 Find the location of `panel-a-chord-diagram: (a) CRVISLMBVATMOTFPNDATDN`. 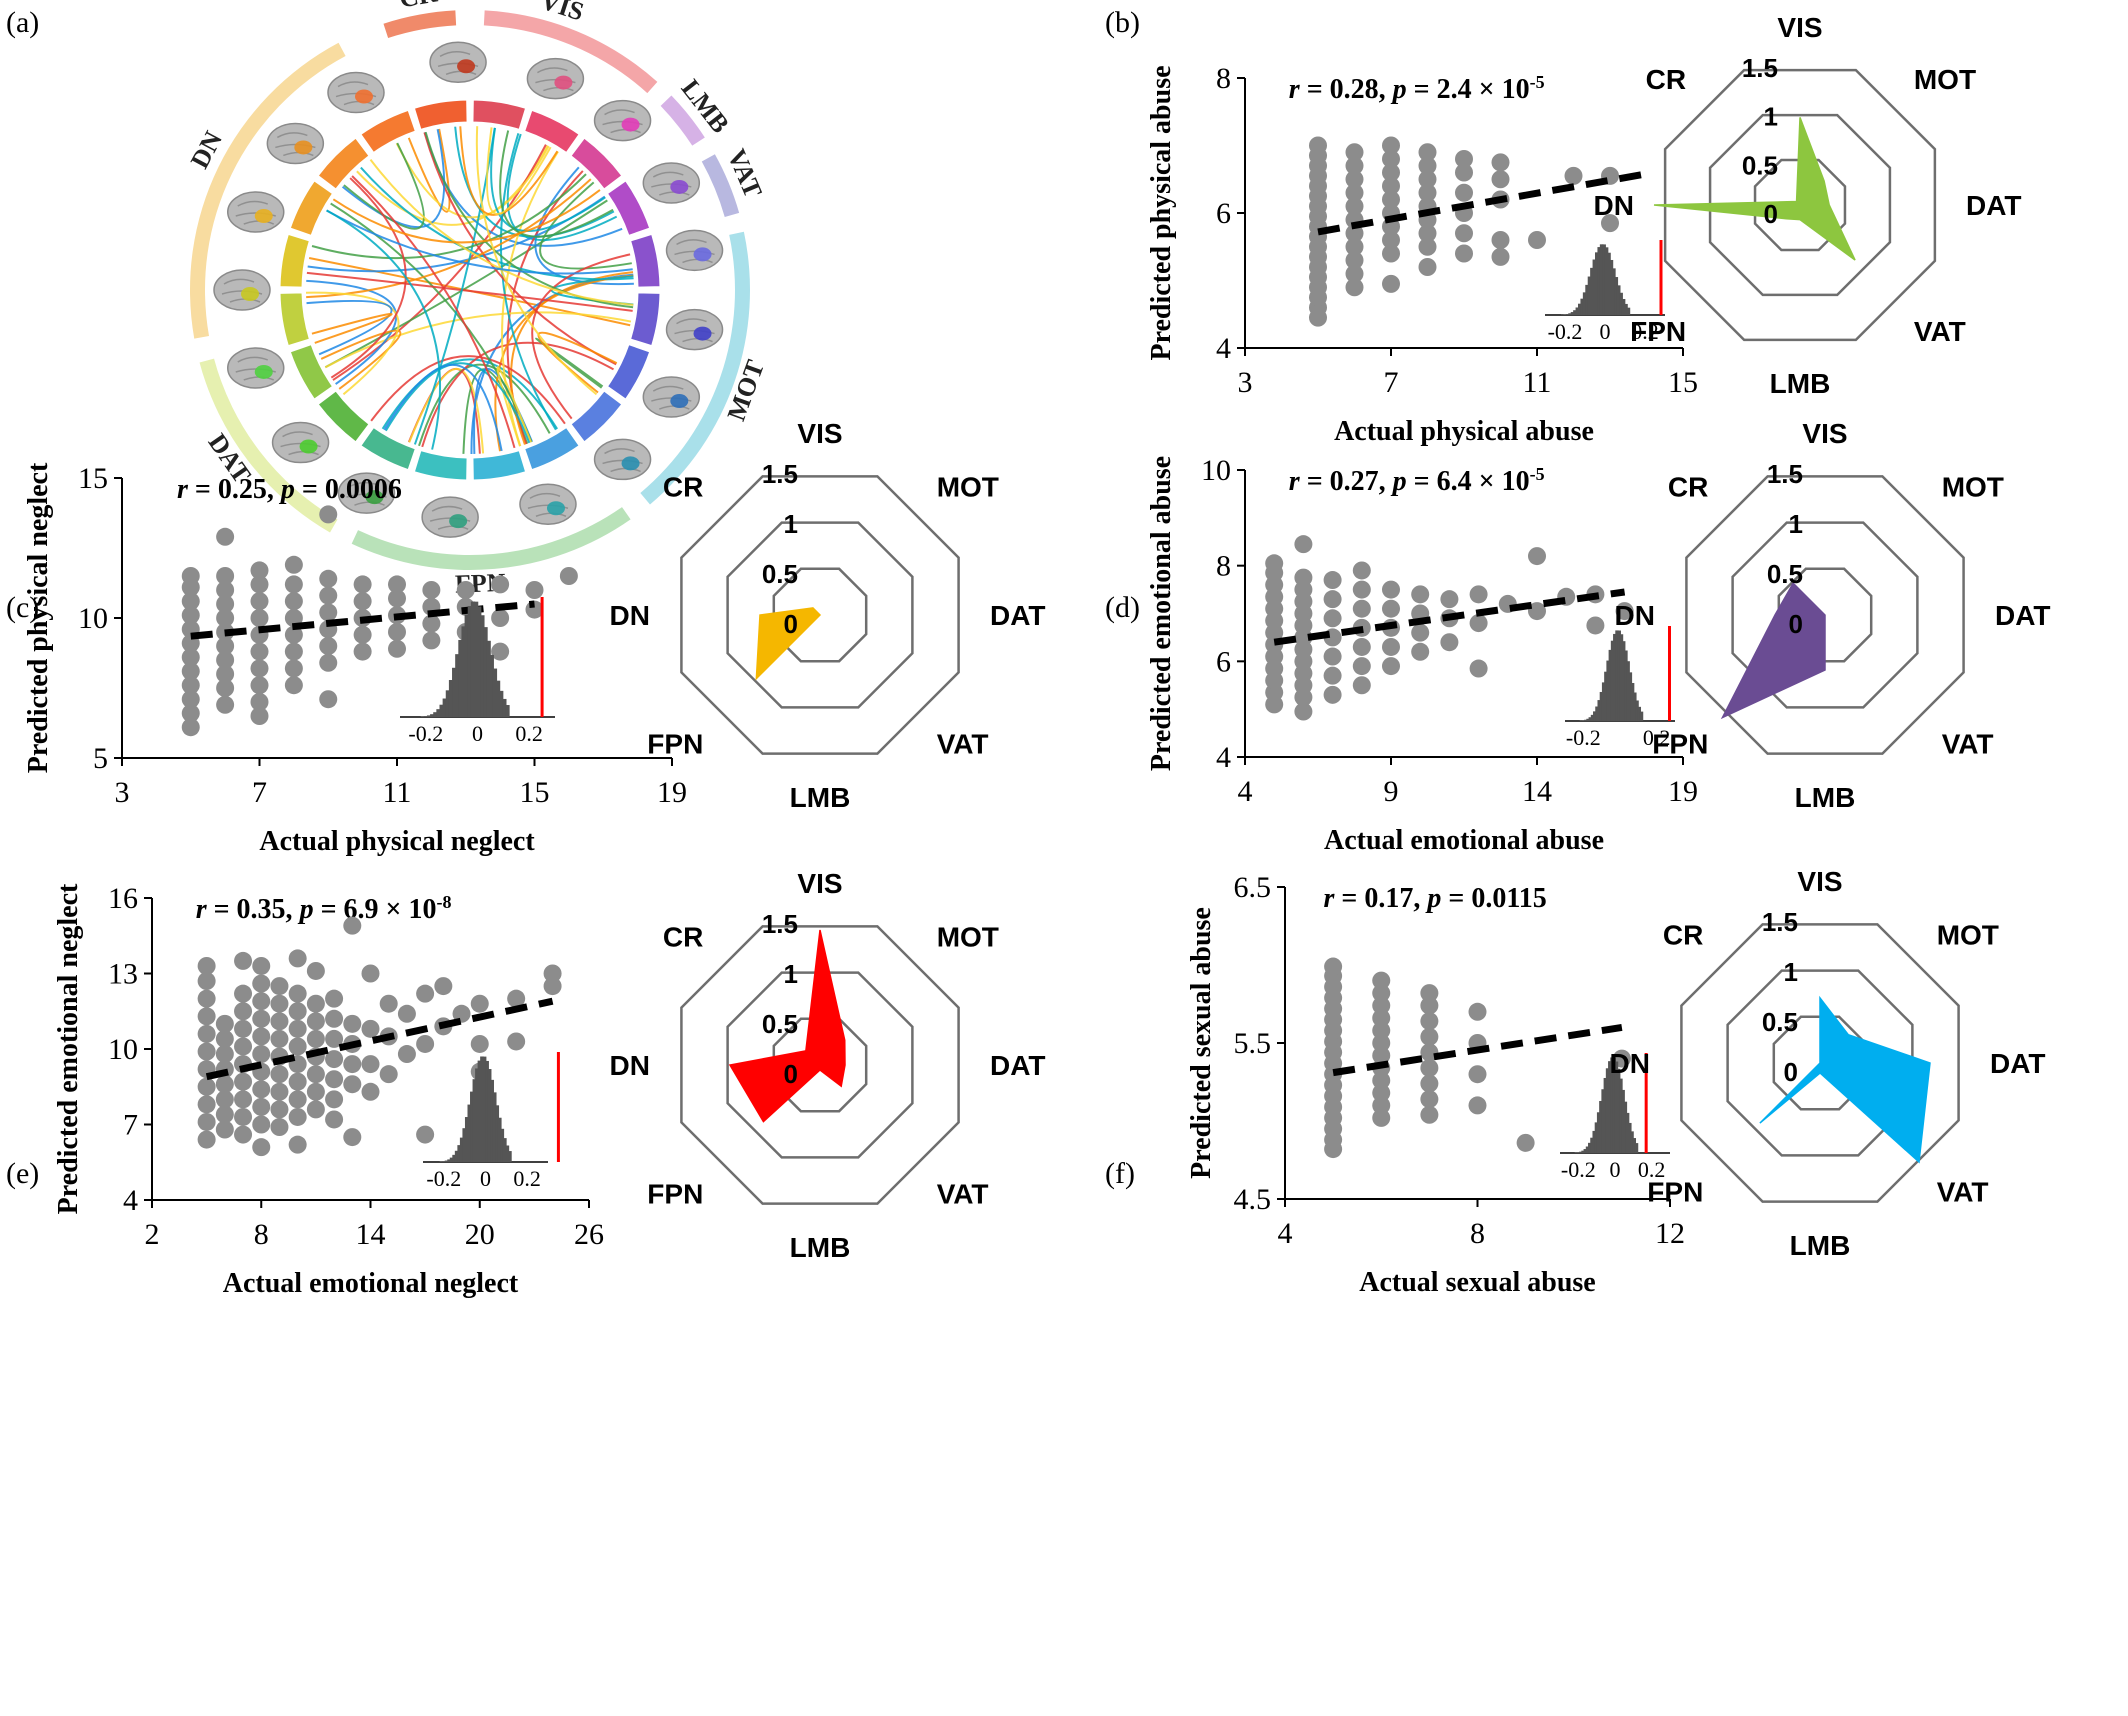

panel-a-chord-diagram: (a) CRVISLMBVATMOTFPNDATDN is located at coordinates (388, 299).